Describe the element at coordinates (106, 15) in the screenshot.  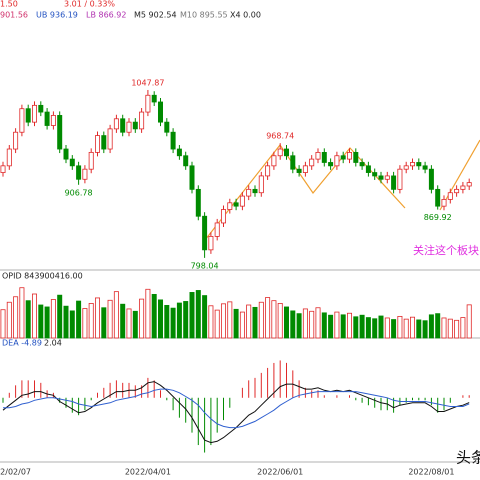
I see `boll-lower: LB 866.92` at that location.